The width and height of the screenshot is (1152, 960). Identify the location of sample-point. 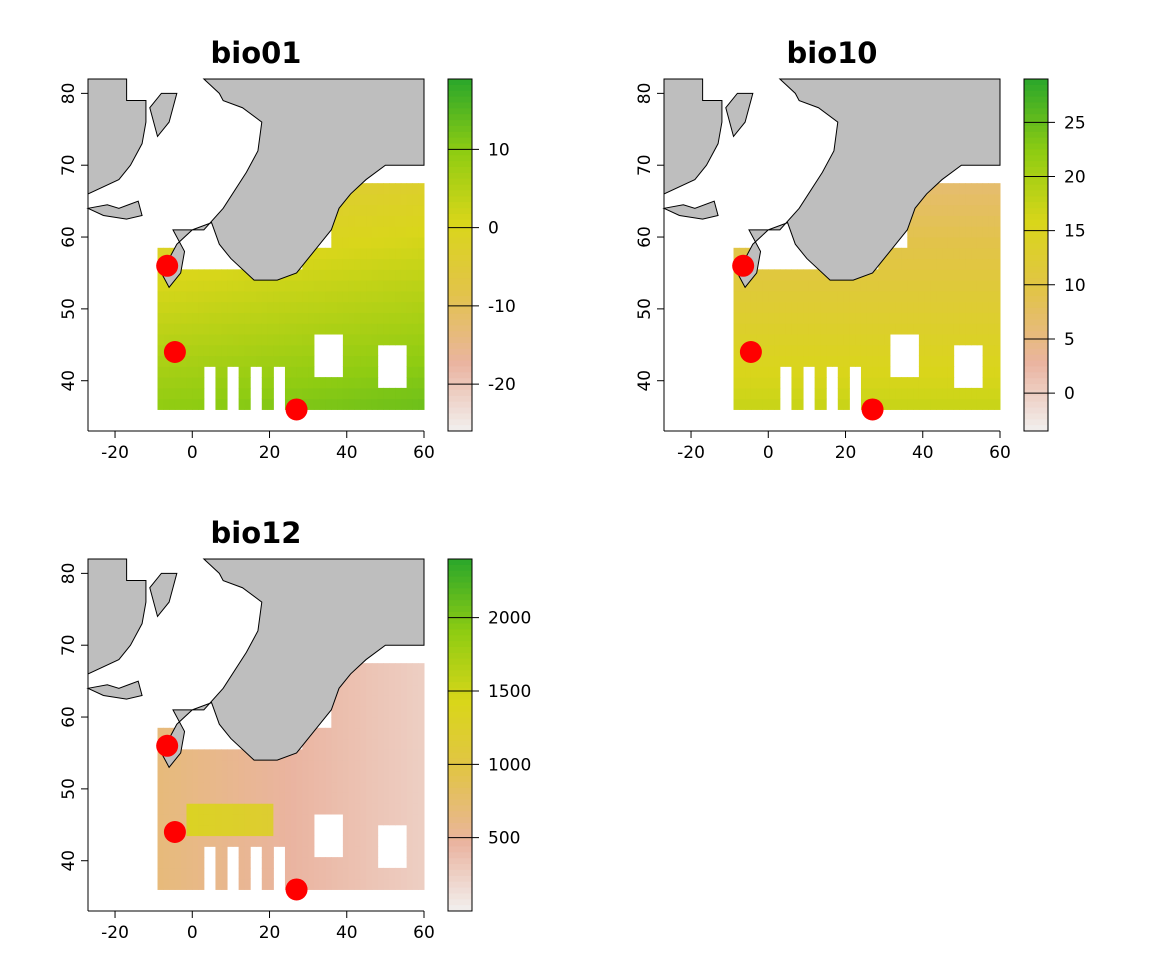
(743, 266).